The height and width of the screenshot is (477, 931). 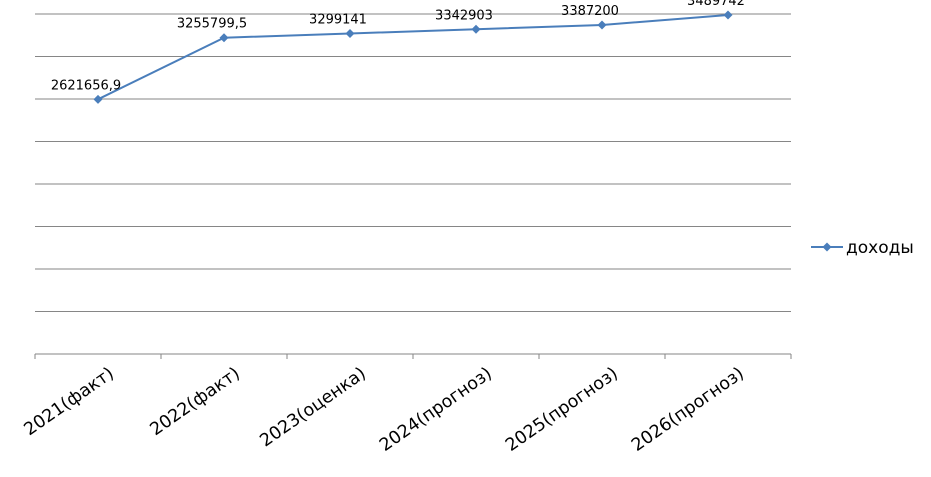 What do you see at coordinates (827, 247) in the screenshot?
I see `legend-diamond-marker` at bounding box center [827, 247].